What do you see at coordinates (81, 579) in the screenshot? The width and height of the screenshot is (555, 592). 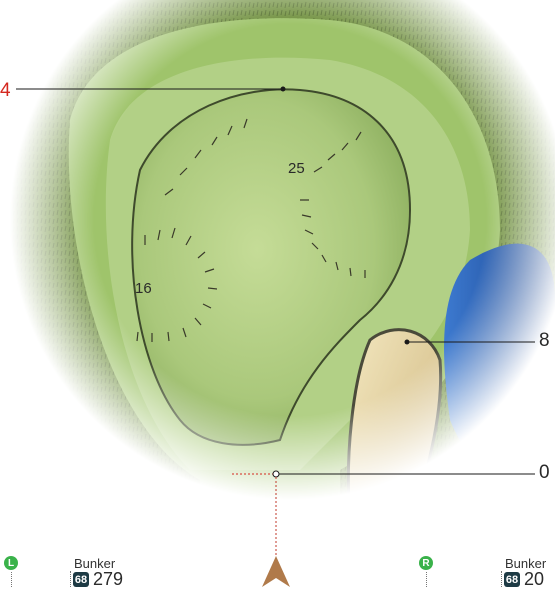 I see `bunker-left-badge: 68` at bounding box center [81, 579].